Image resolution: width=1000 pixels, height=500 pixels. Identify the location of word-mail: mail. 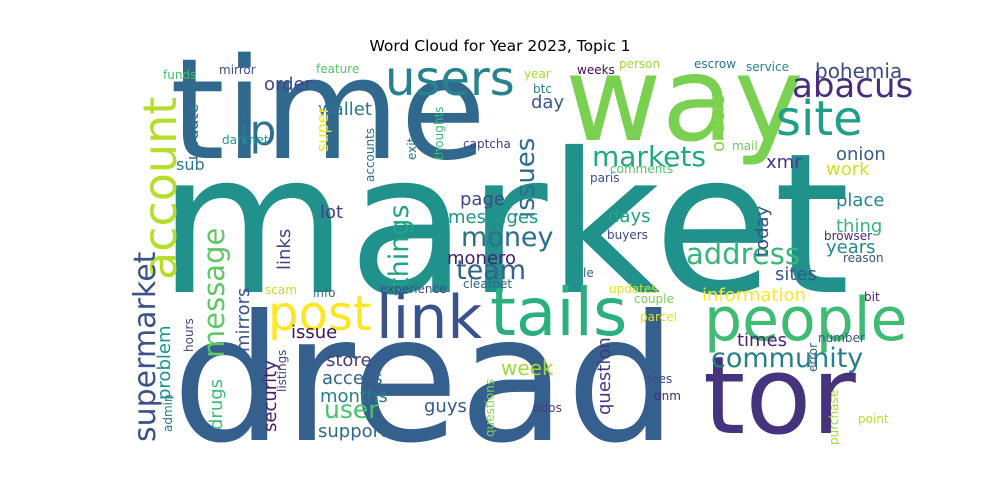
(745, 146).